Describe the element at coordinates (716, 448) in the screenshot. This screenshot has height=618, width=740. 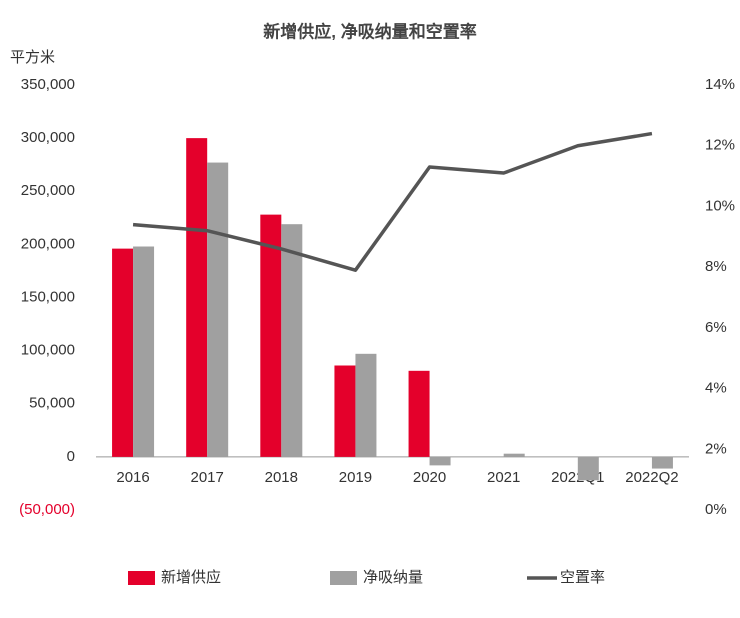
I see `y2-tick-label: 2%` at that location.